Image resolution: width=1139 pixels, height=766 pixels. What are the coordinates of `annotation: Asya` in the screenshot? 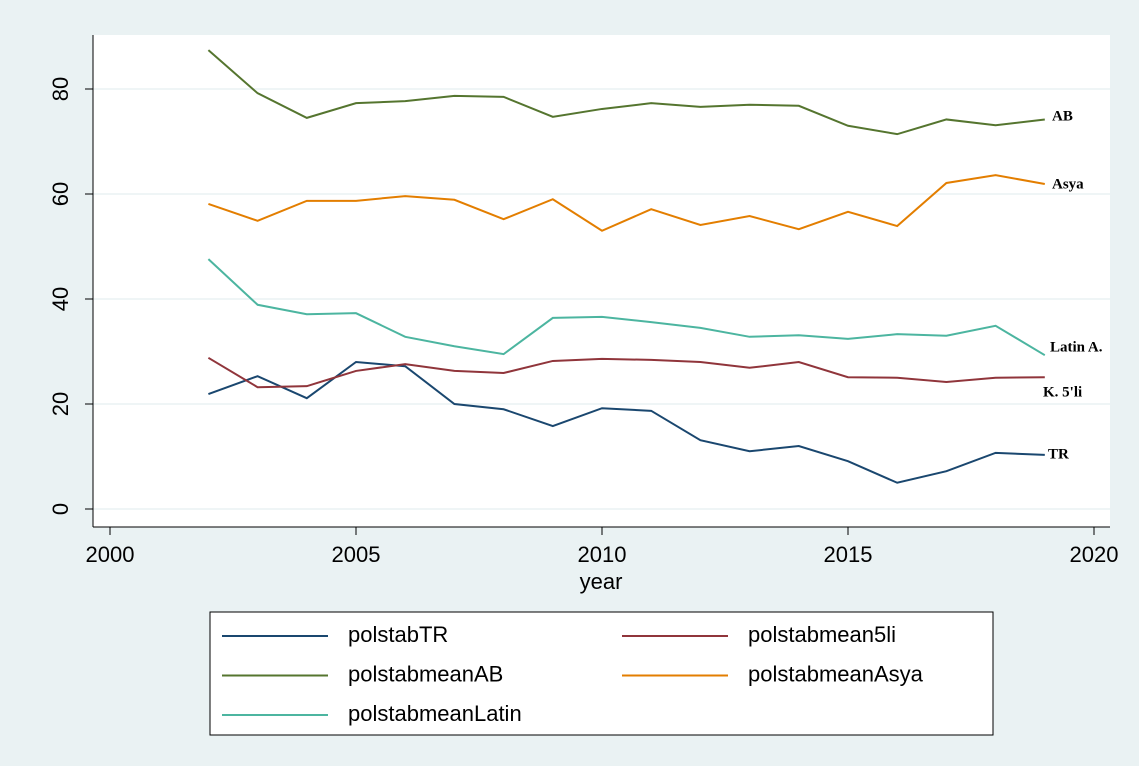 It's located at (1068, 184).